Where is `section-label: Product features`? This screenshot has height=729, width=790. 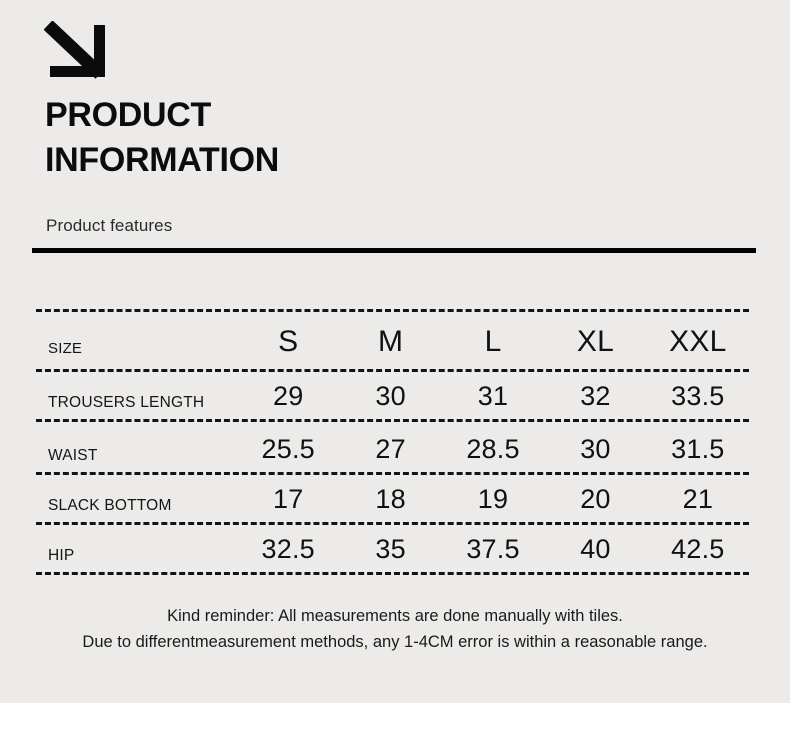 section-label: Product features is located at coordinates (109, 225).